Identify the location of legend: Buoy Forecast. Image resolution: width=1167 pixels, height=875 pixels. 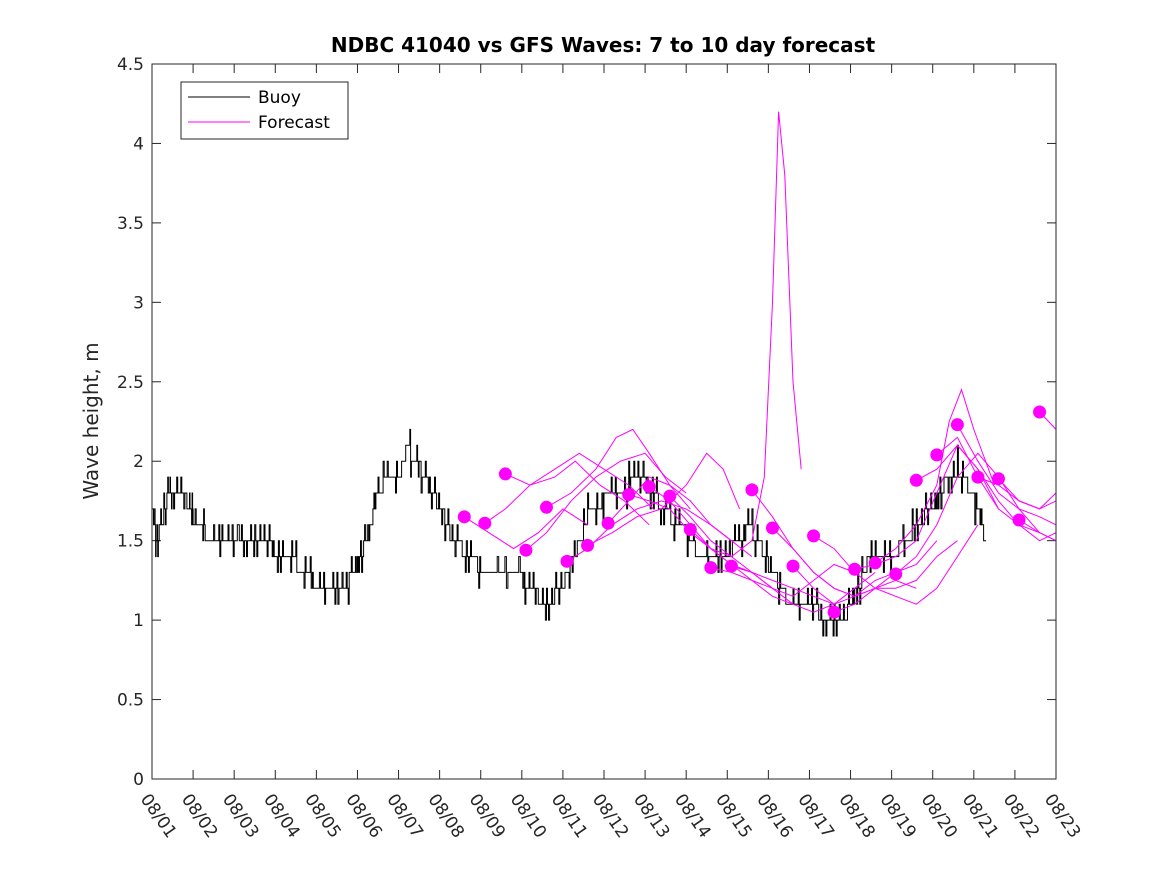
(264, 110).